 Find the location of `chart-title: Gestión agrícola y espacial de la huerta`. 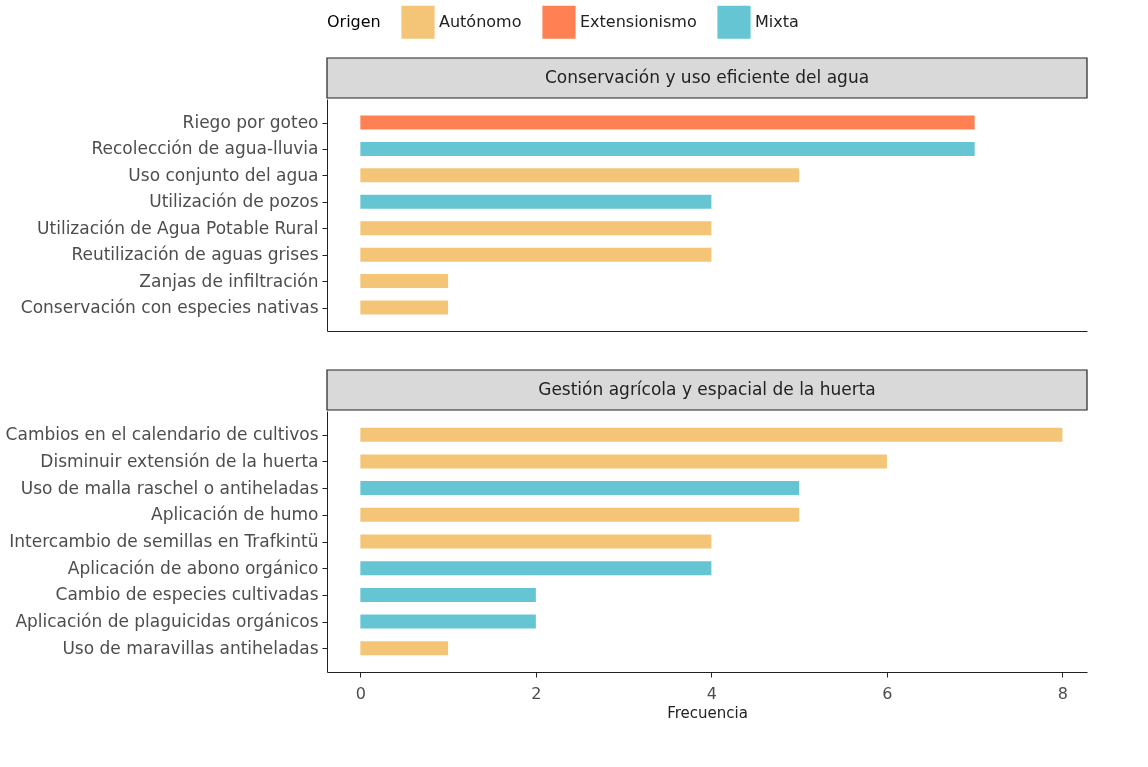

chart-title: Gestión agrícola y espacial de la huerta is located at coordinates (707, 389).